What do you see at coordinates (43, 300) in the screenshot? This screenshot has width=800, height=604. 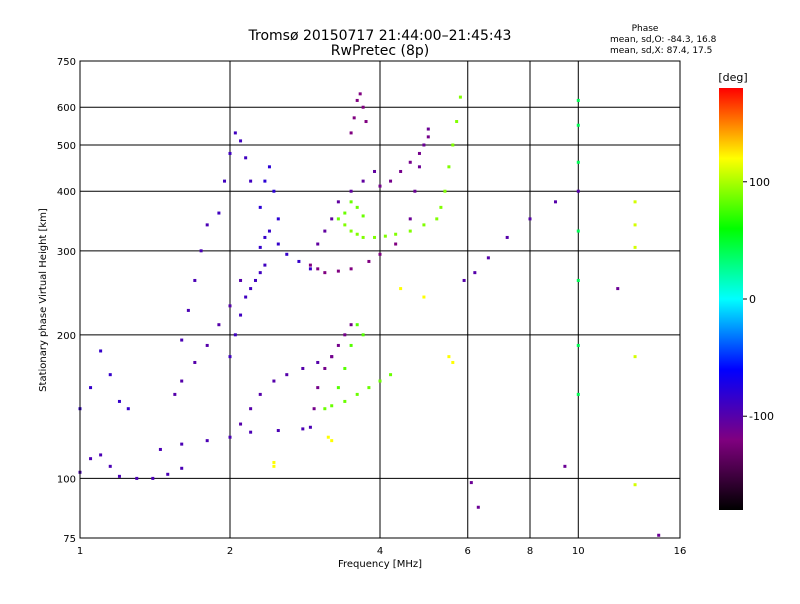 I see `y-axis-label: Stationary phase Virtual Height [km]` at bounding box center [43, 300].